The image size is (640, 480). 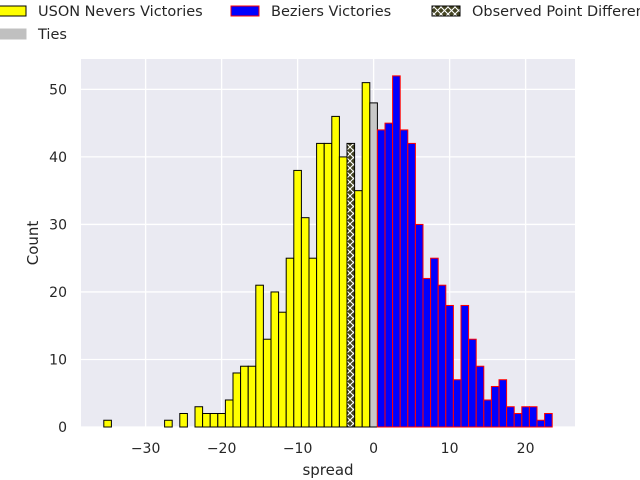 What do you see at coordinates (327, 470) in the screenshot?
I see `x-axis-label: spread` at bounding box center [327, 470].